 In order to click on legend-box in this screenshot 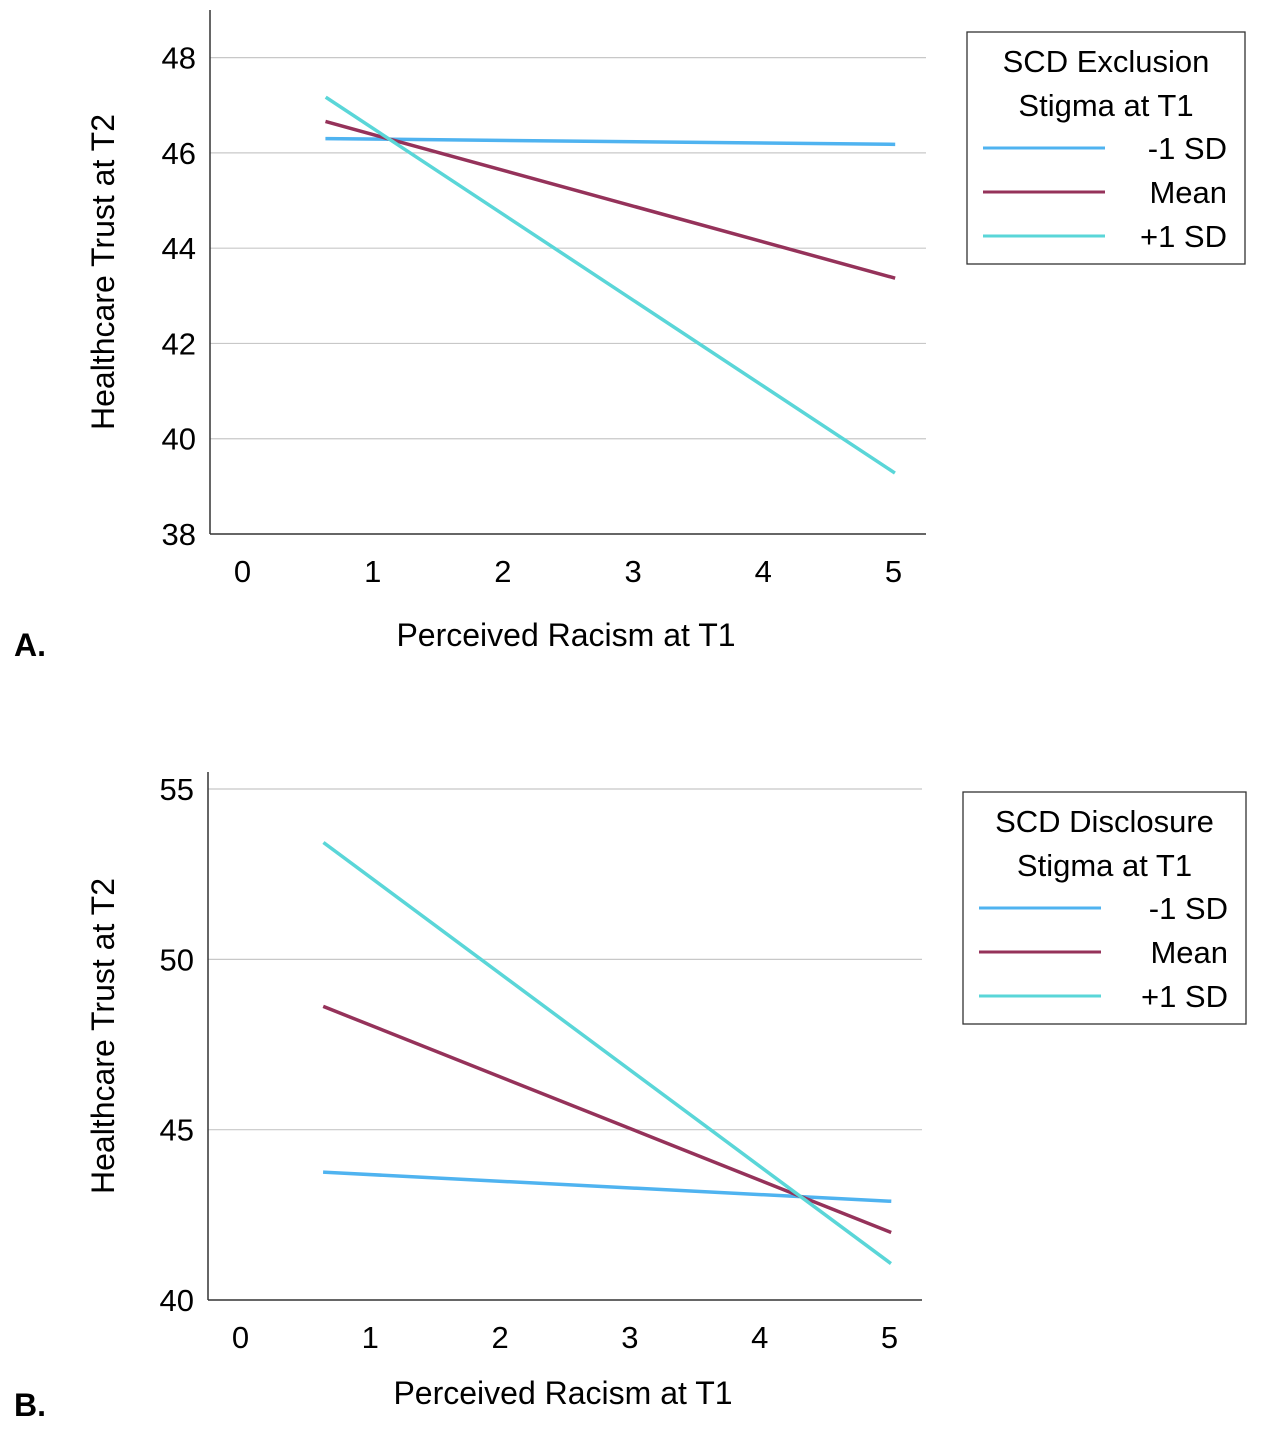, I will do `click(1106, 148)`.